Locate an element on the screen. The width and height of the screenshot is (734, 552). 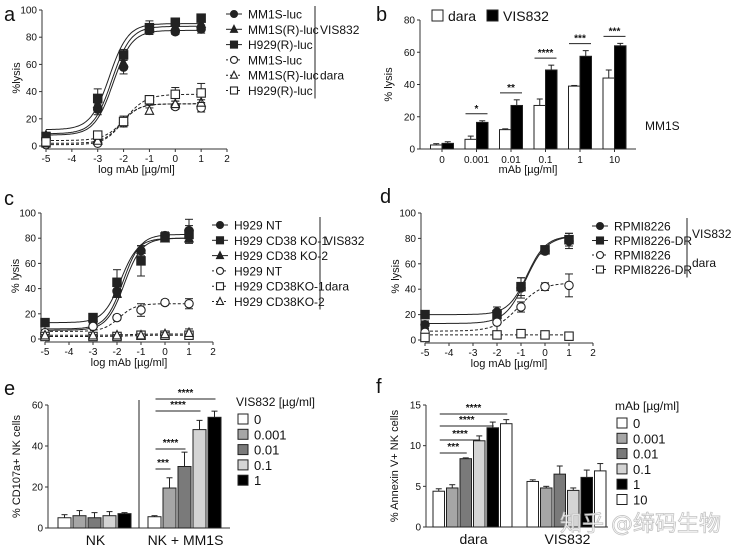
x-tick-label: -1 is located at coordinates (149, 159).